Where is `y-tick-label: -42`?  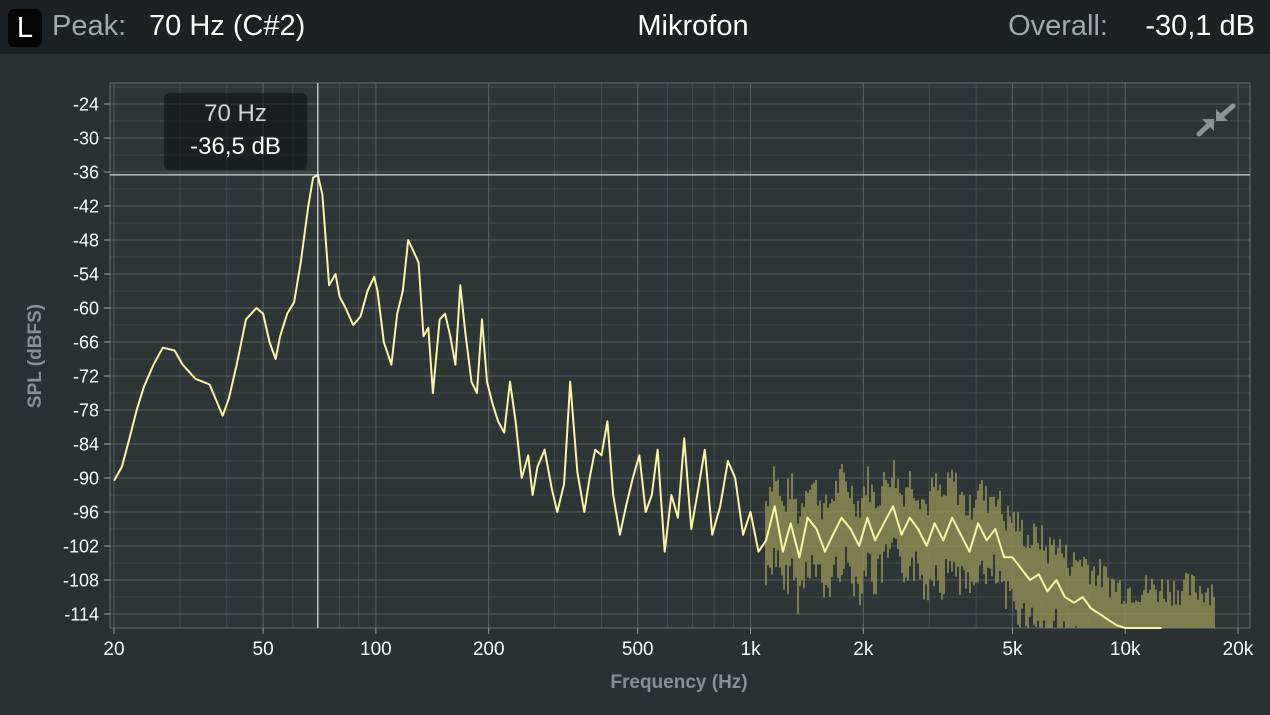 y-tick-label: -42 is located at coordinates (86, 207).